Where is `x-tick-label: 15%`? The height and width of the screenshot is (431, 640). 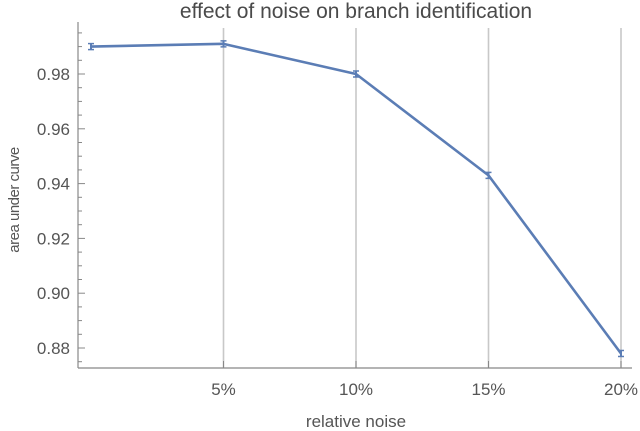
x-tick-label: 15% is located at coordinates (488, 389).